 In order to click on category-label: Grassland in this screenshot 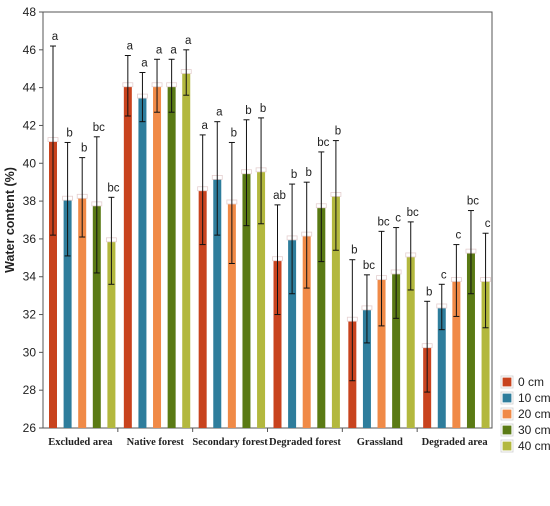, I will do `click(380, 442)`.